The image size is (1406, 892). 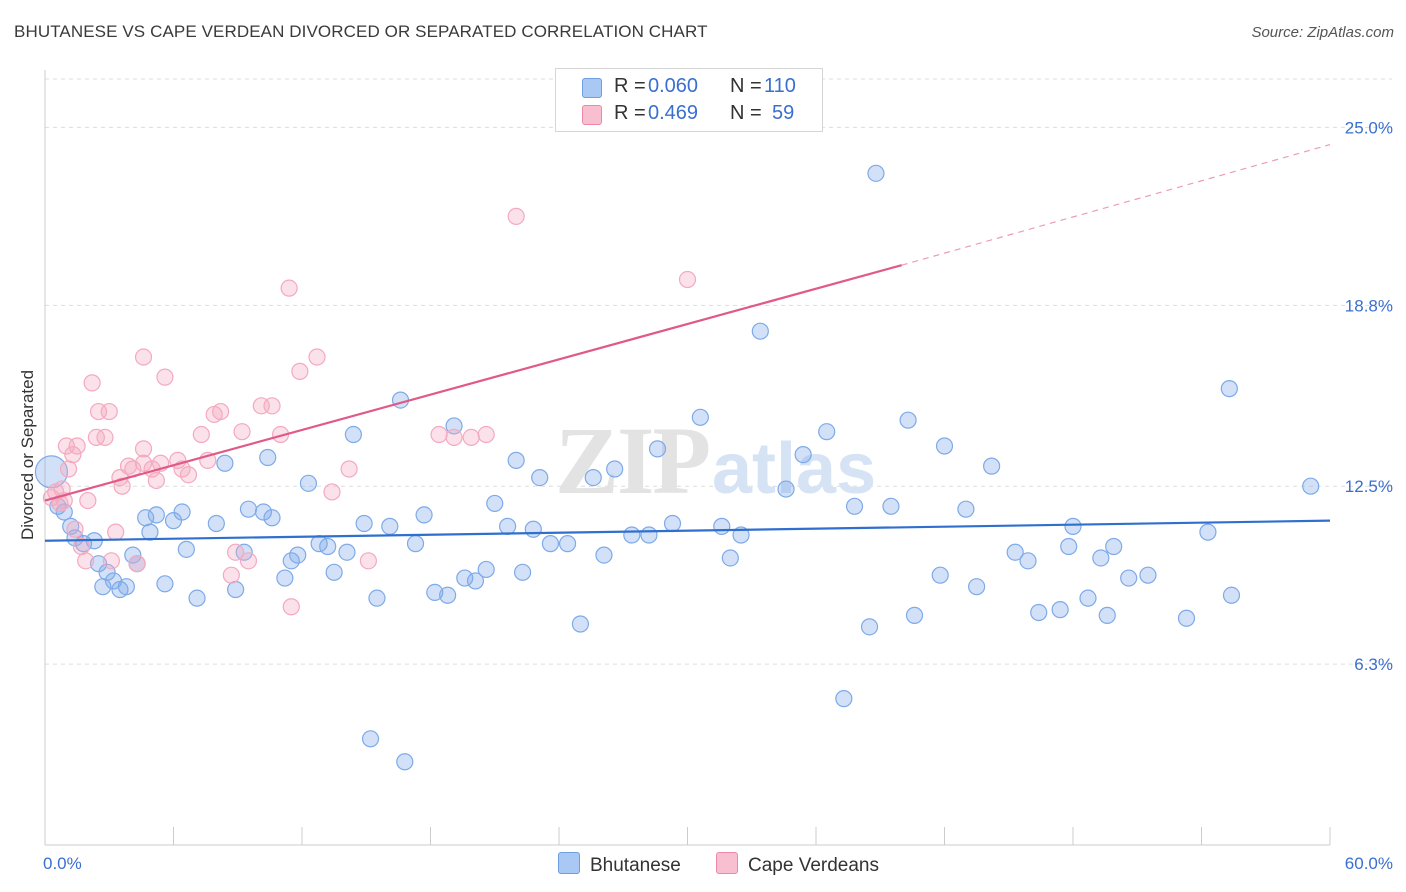 I want to click on legend-row-bhutanese: R = 0.060 N = 110, so click(x=689, y=87).